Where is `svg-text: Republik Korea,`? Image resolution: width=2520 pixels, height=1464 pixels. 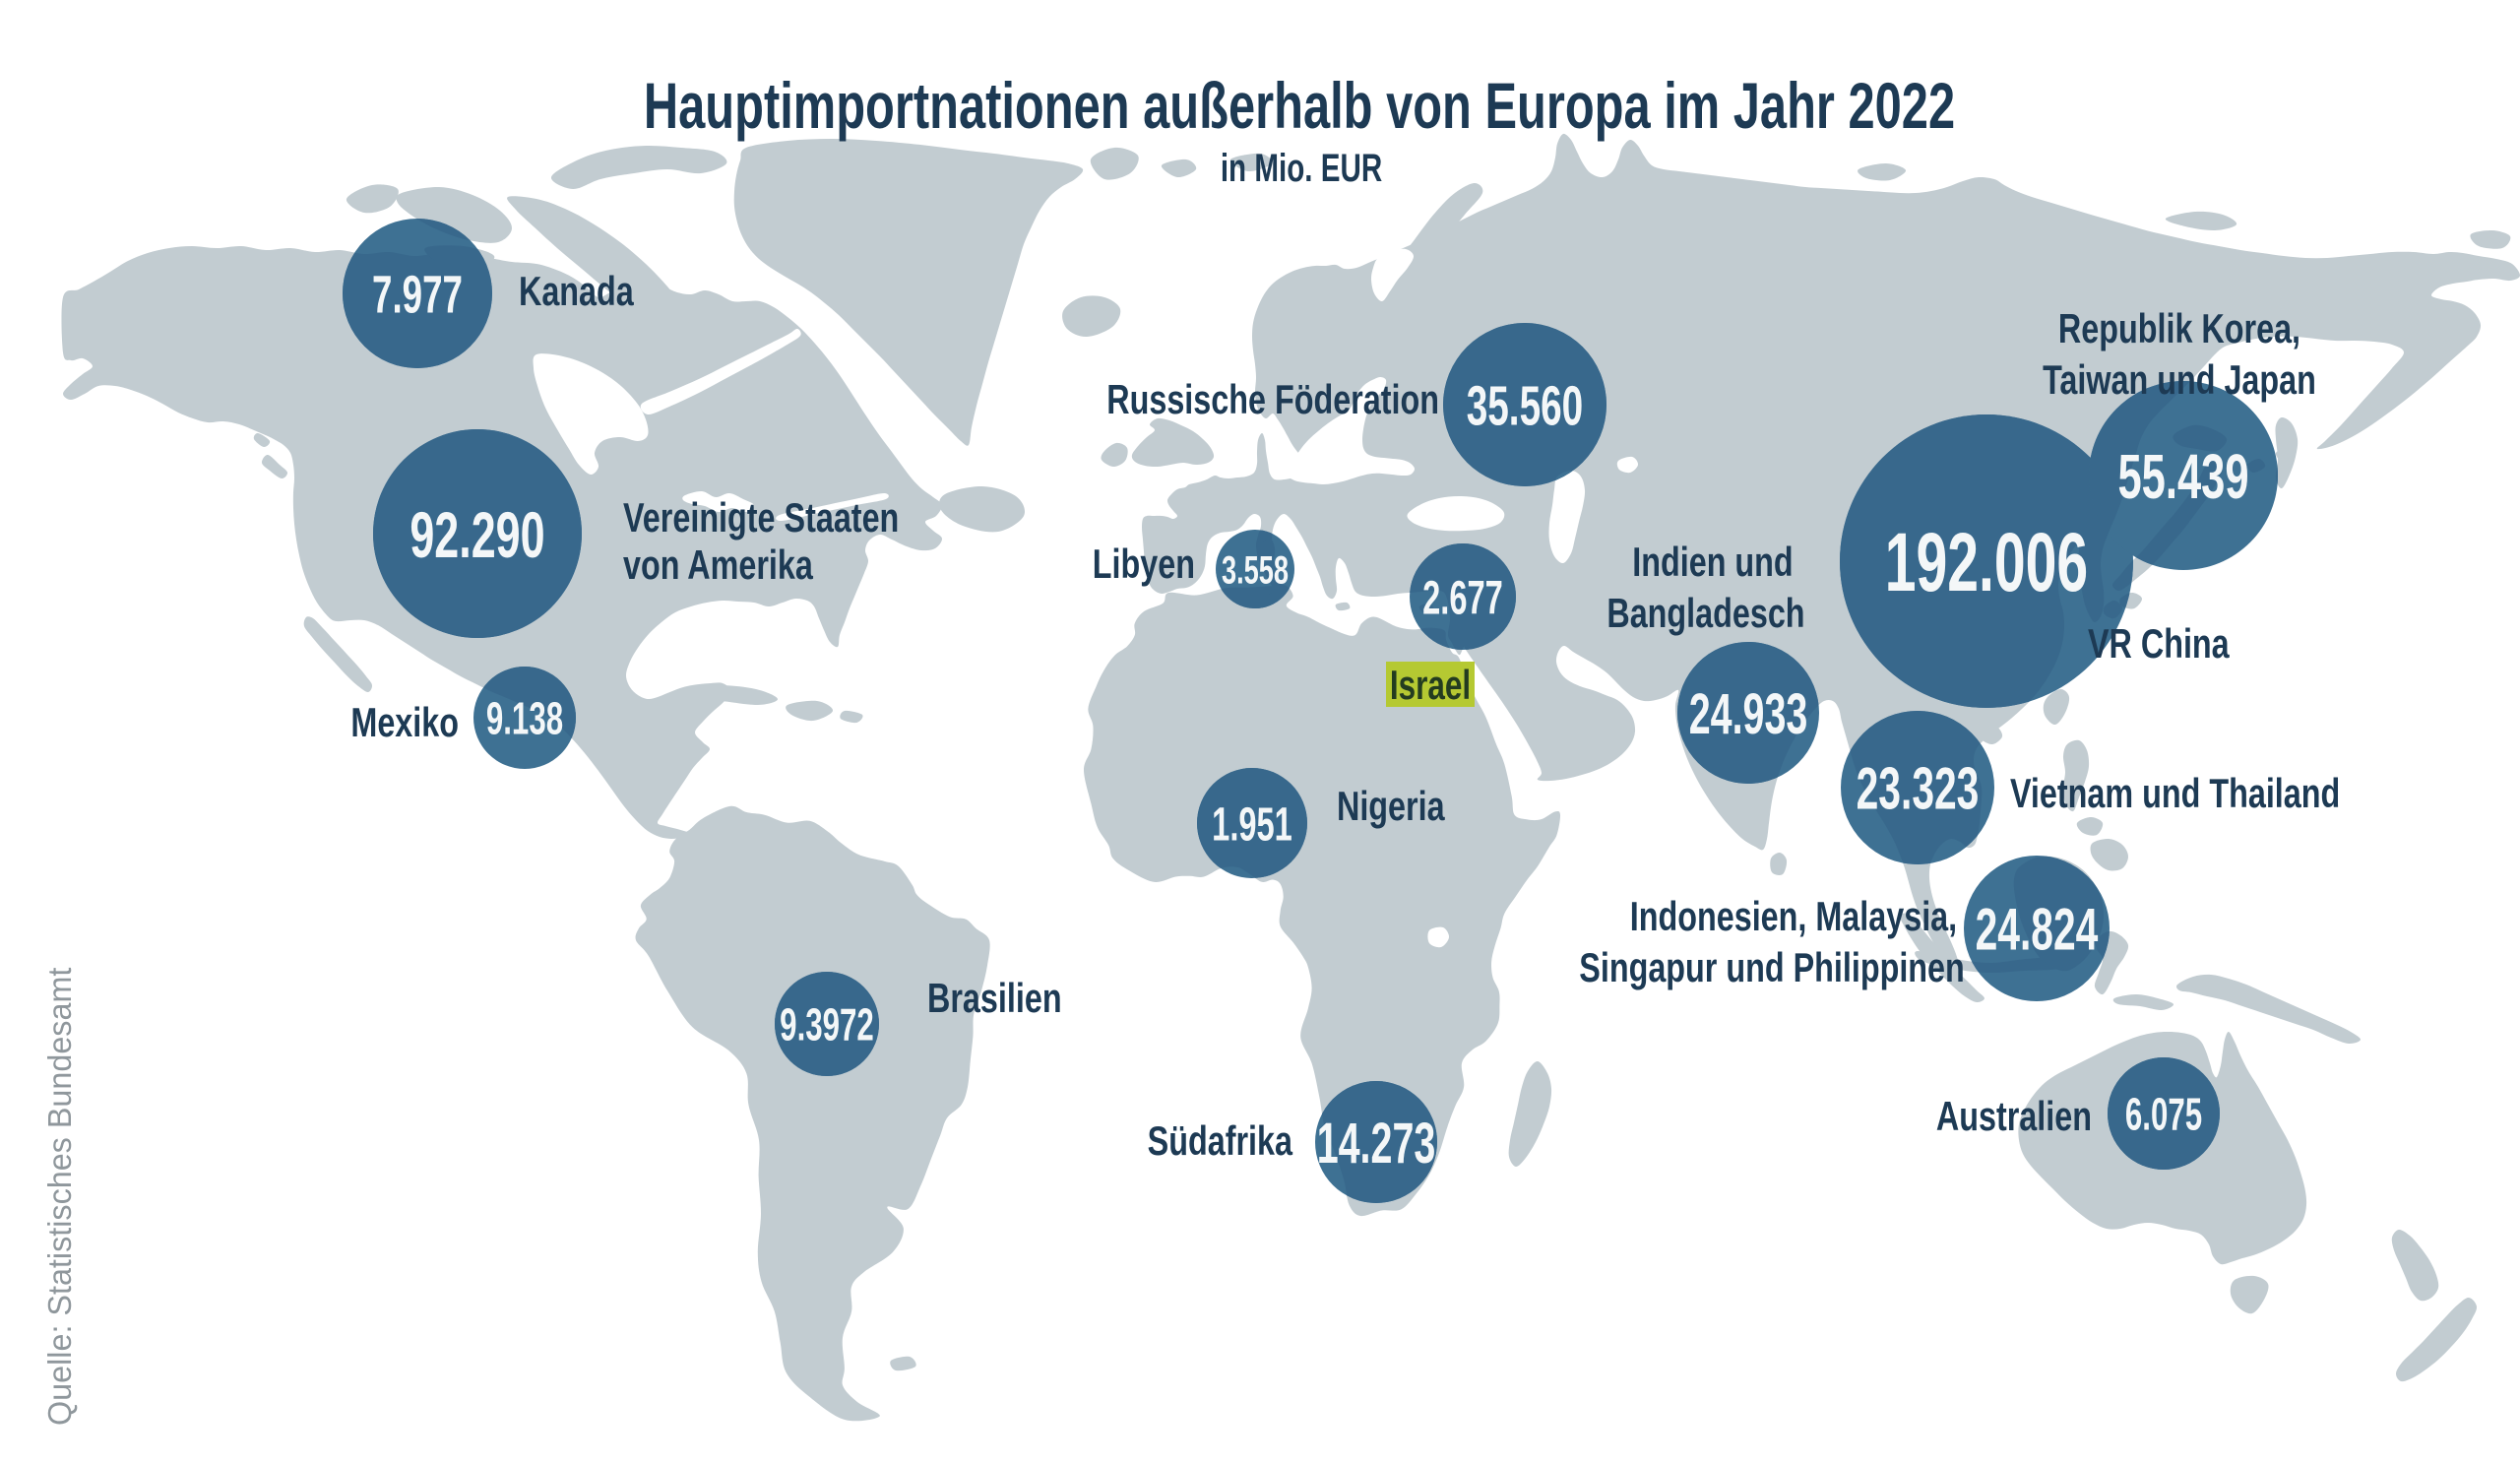 svg-text: Republik Korea, is located at coordinates (2179, 328).